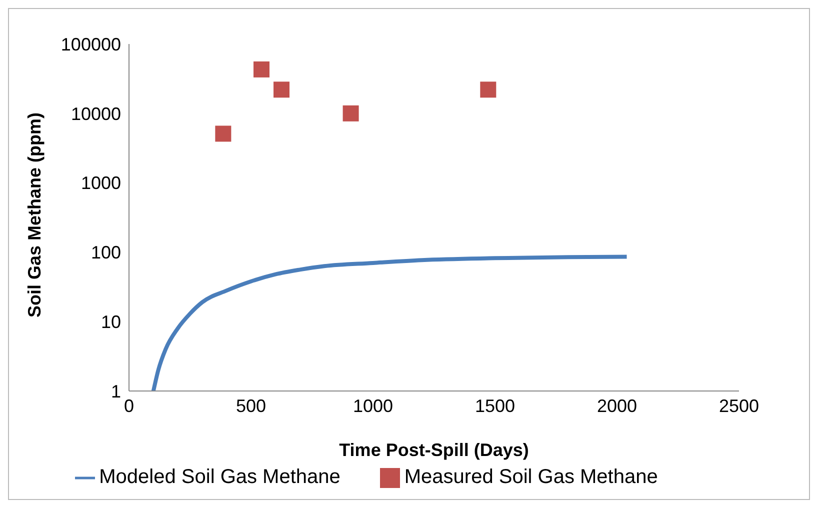 This screenshot has width=815, height=506. I want to click on y-tick-label: 10000, so click(95, 114).